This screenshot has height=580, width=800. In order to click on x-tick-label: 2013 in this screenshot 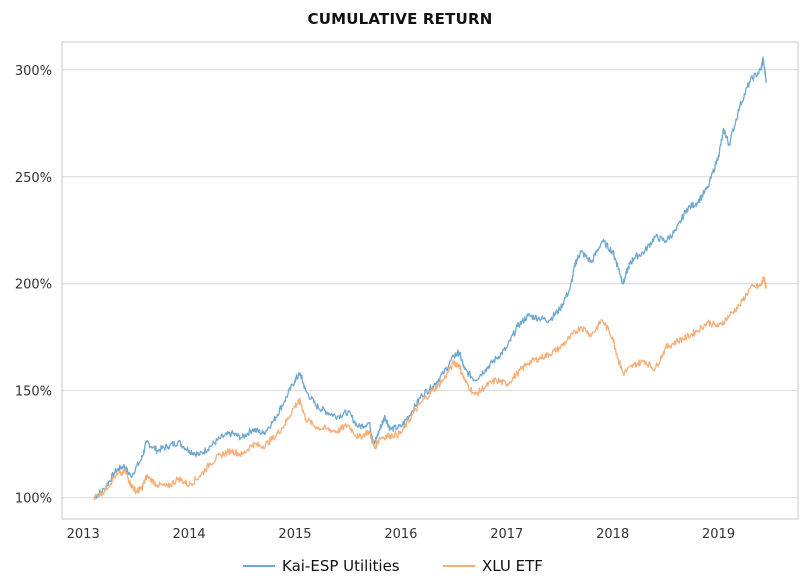, I will do `click(83, 534)`.